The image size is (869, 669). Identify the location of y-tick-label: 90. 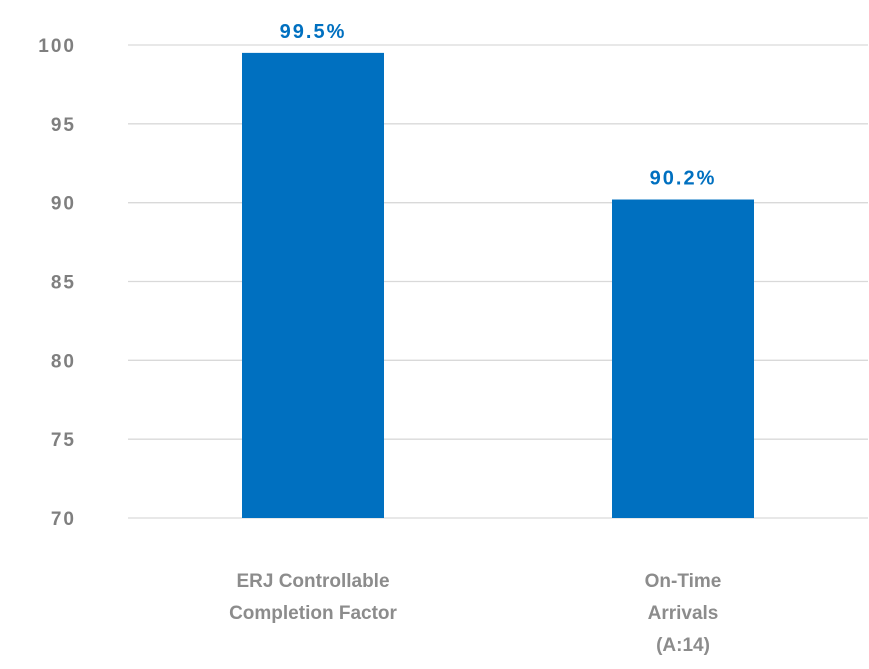
(63, 204).